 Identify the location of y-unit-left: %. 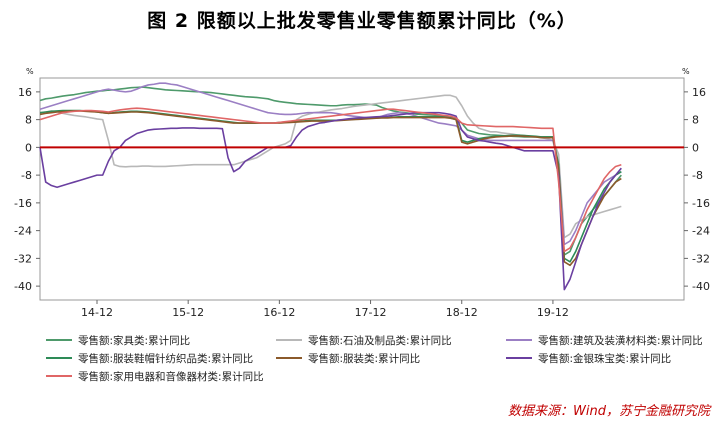
(30, 71).